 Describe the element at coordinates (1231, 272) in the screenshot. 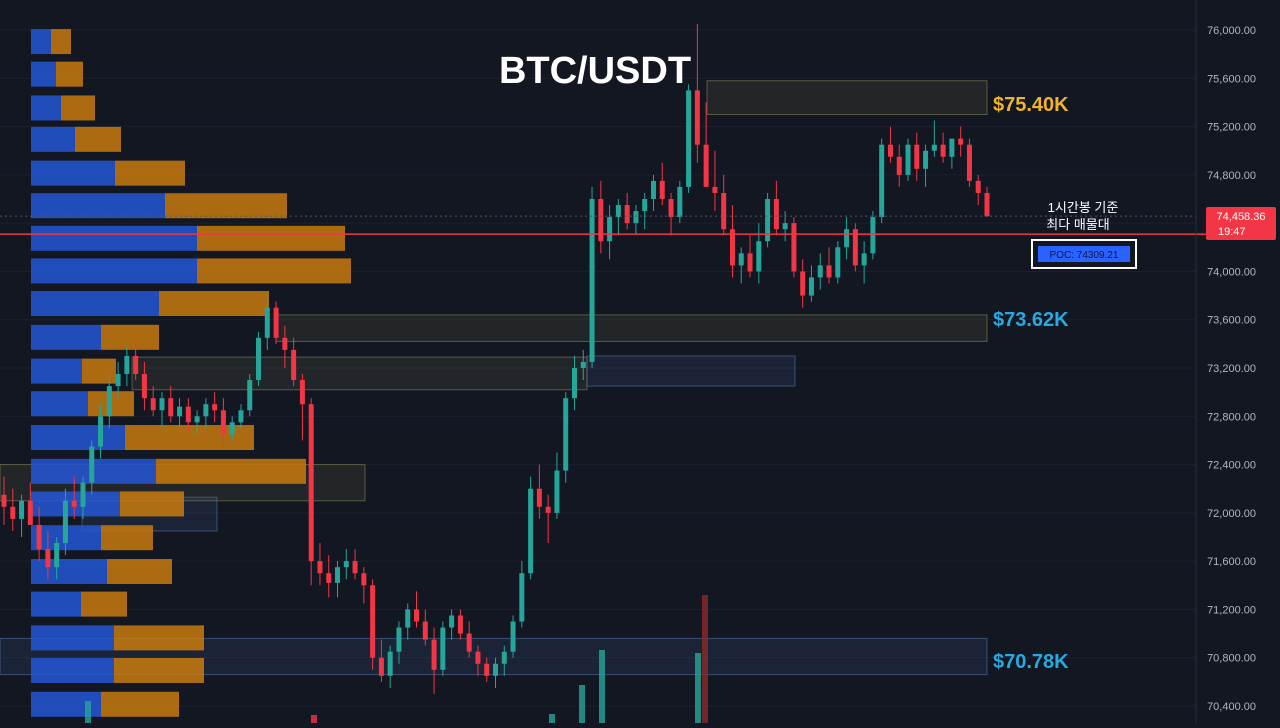

I see `y-tick-label: 74,000.00` at that location.